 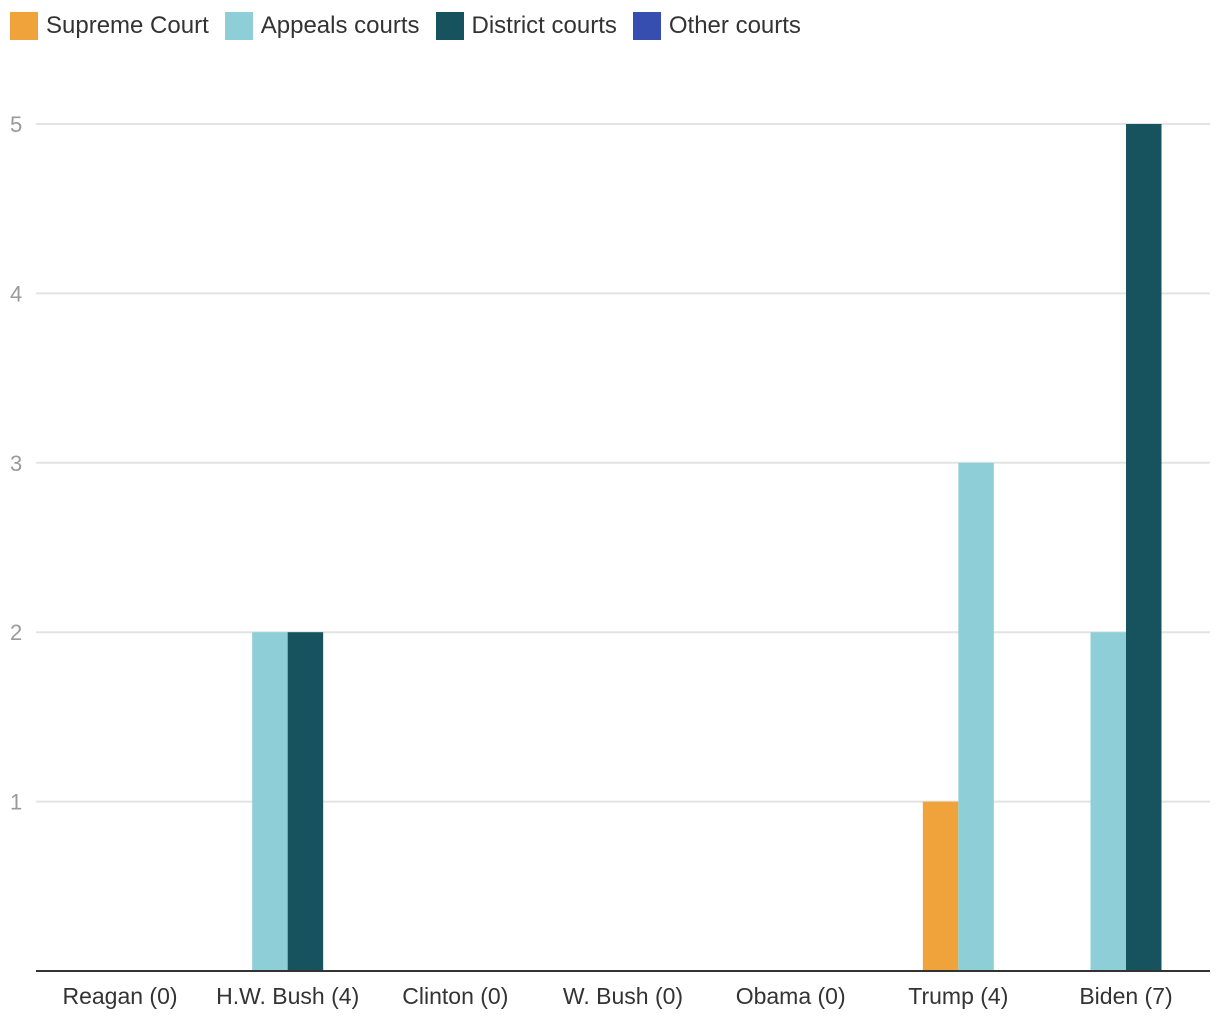 I want to click on legend-item-other-courts: Other courts, so click(x=716, y=26).